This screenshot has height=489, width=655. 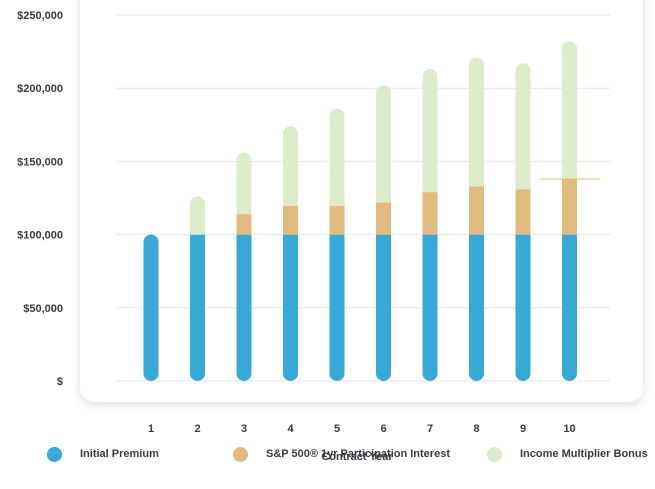 What do you see at coordinates (151, 429) in the screenshot?
I see `x-tick-label: 1` at bounding box center [151, 429].